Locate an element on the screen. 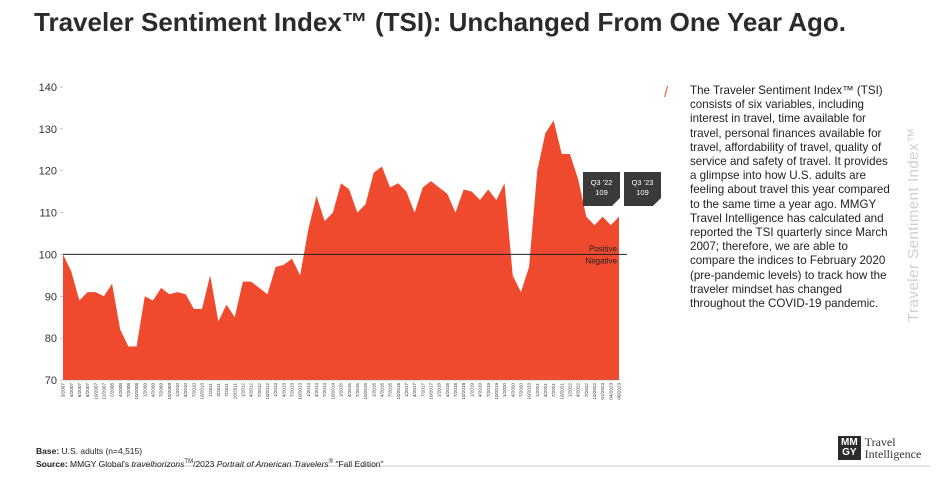 This screenshot has width=949, height=480. reference-label: Positive is located at coordinates (603, 248).